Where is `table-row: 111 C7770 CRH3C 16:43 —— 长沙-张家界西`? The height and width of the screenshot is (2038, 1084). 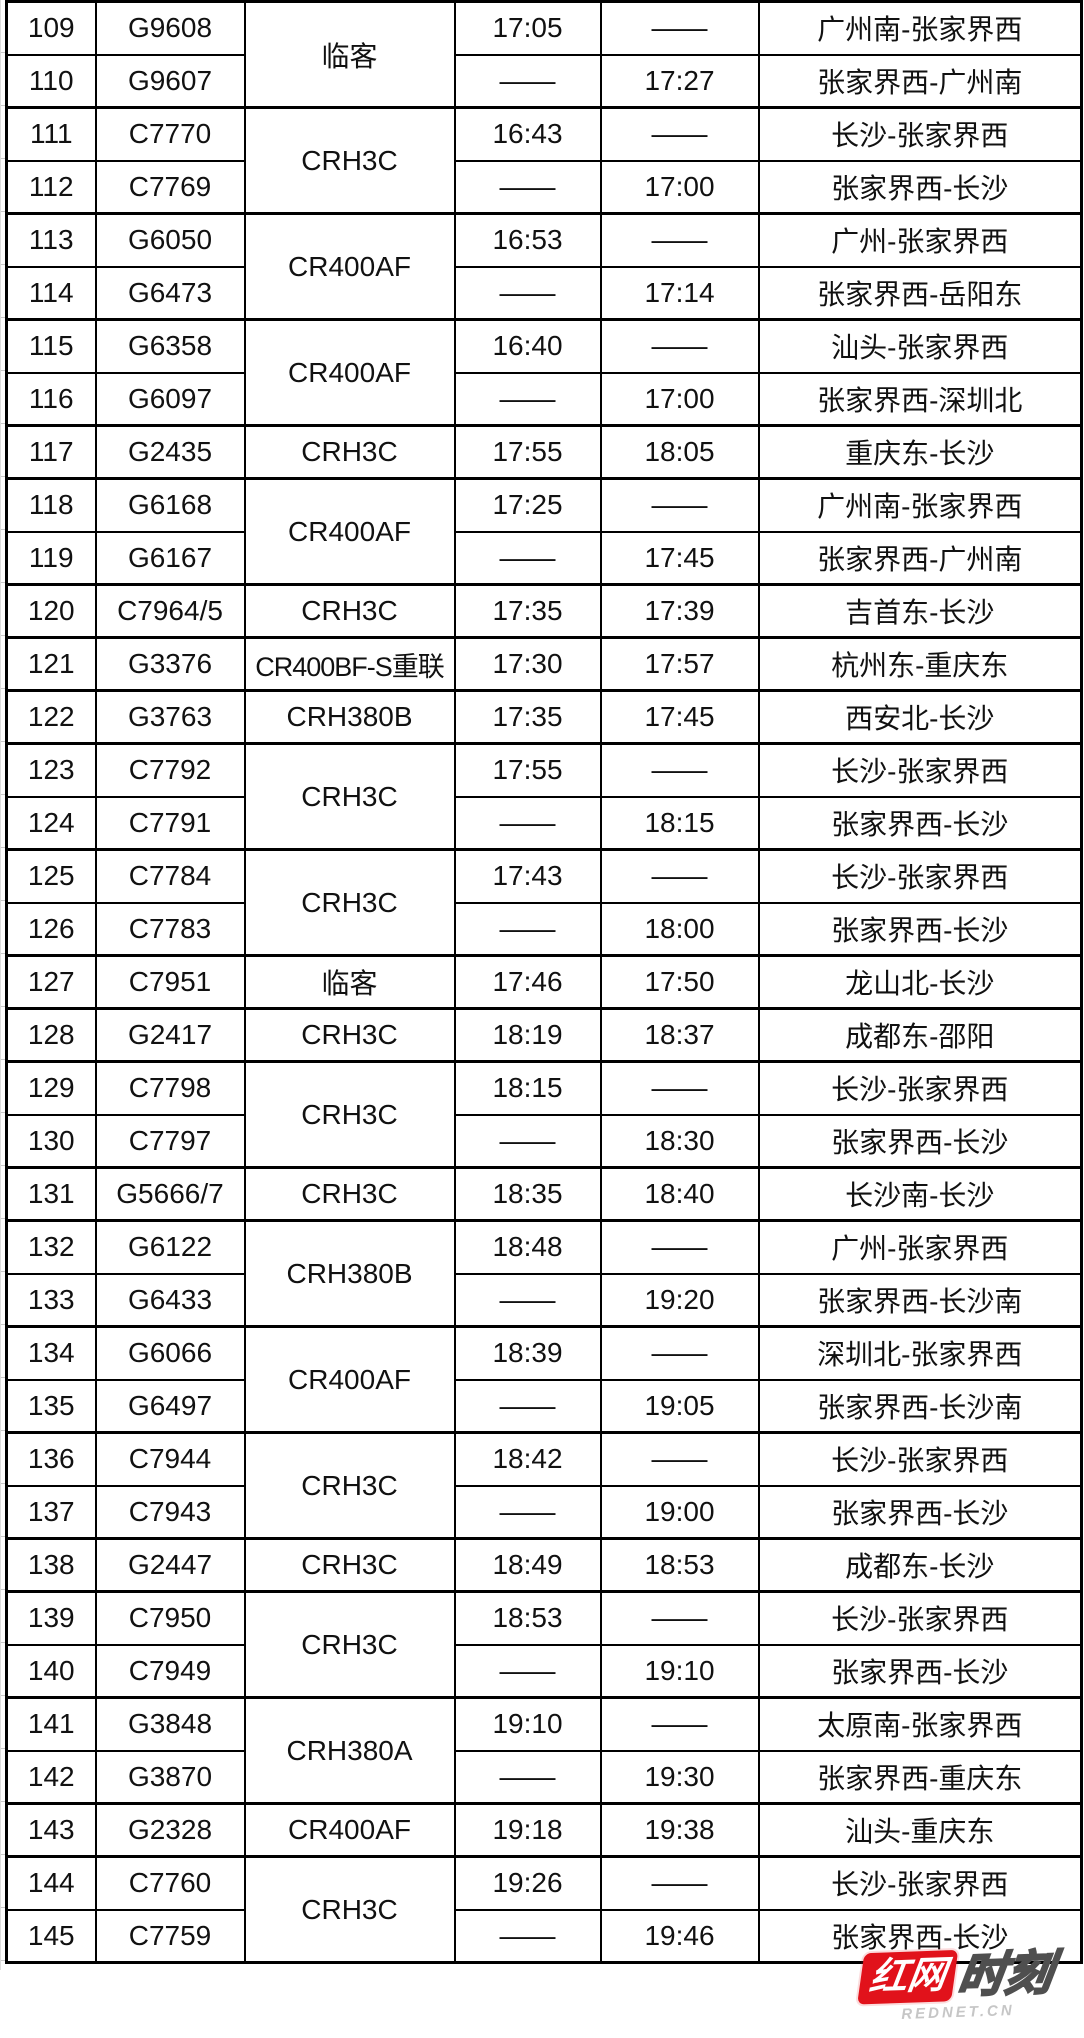 table-row: 111 C7770 CRH3C 16:43 —— 长沙-张家界西 is located at coordinates (544, 160).